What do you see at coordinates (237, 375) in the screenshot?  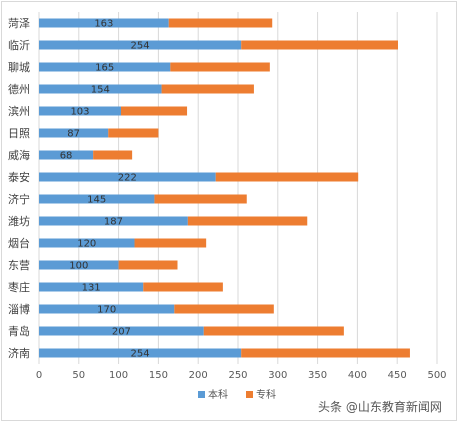 I see `x-tick-label: 250` at bounding box center [237, 375].